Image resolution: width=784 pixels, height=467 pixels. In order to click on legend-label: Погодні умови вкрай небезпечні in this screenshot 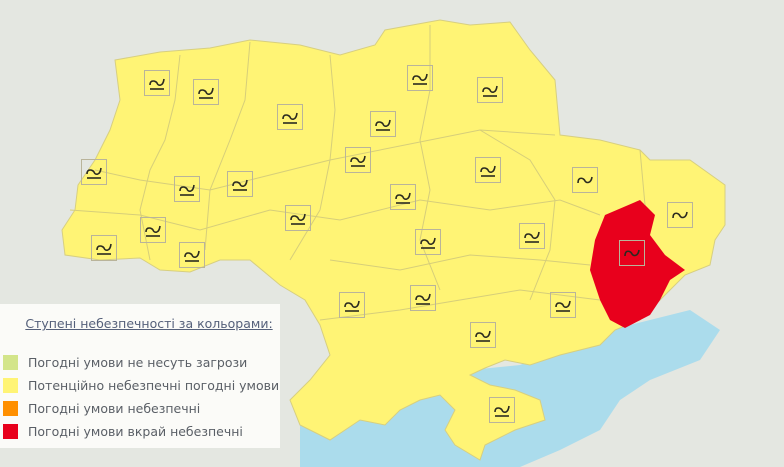, I will do `click(135, 431)`.